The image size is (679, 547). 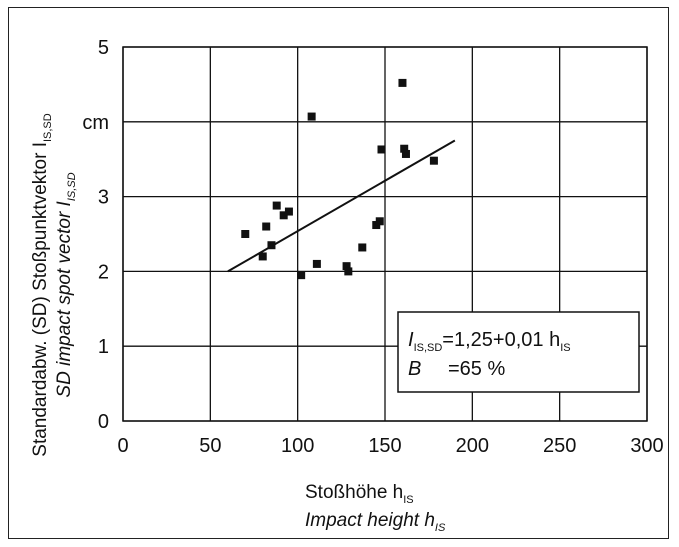 I want to click on x-tick-labels: 0 50 100 150 200 250 300, so click(x=390, y=446).